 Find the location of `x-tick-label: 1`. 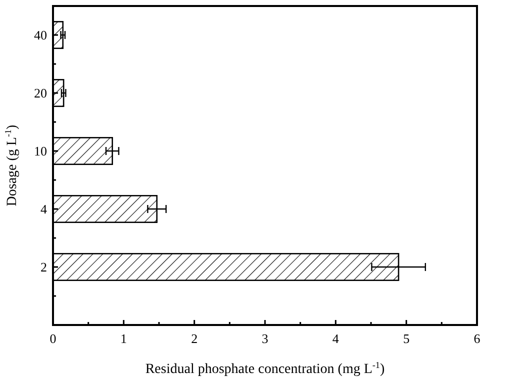

x-tick-label: 1 is located at coordinates (123, 338).